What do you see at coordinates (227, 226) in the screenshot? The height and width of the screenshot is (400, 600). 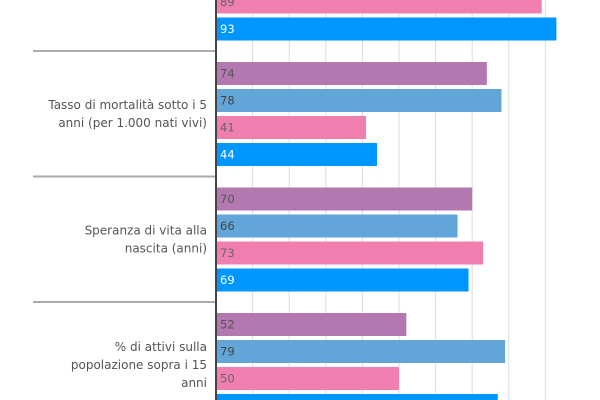 I see `data-label: 66` at bounding box center [227, 226].